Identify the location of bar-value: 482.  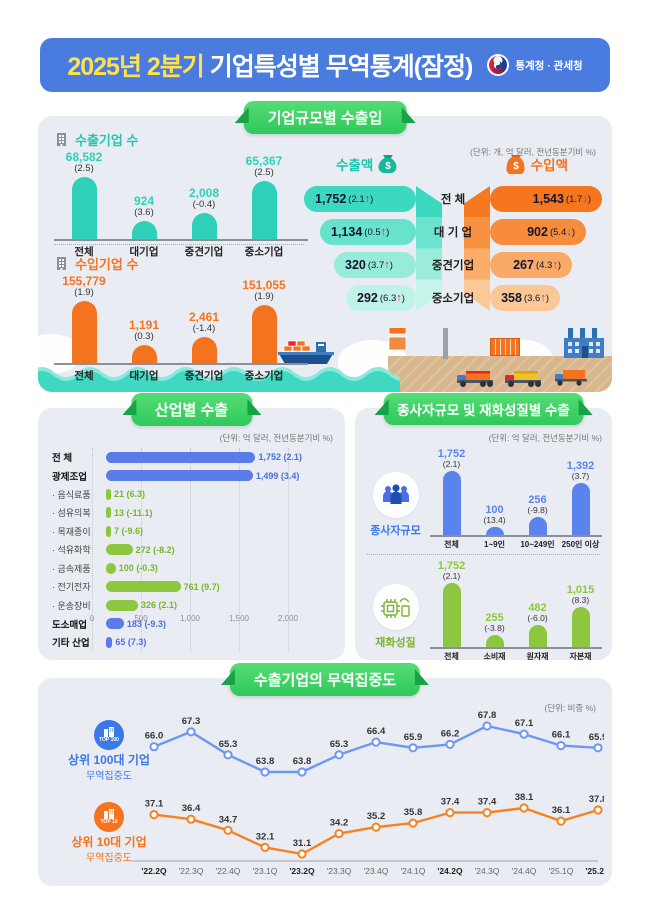
(537, 608).